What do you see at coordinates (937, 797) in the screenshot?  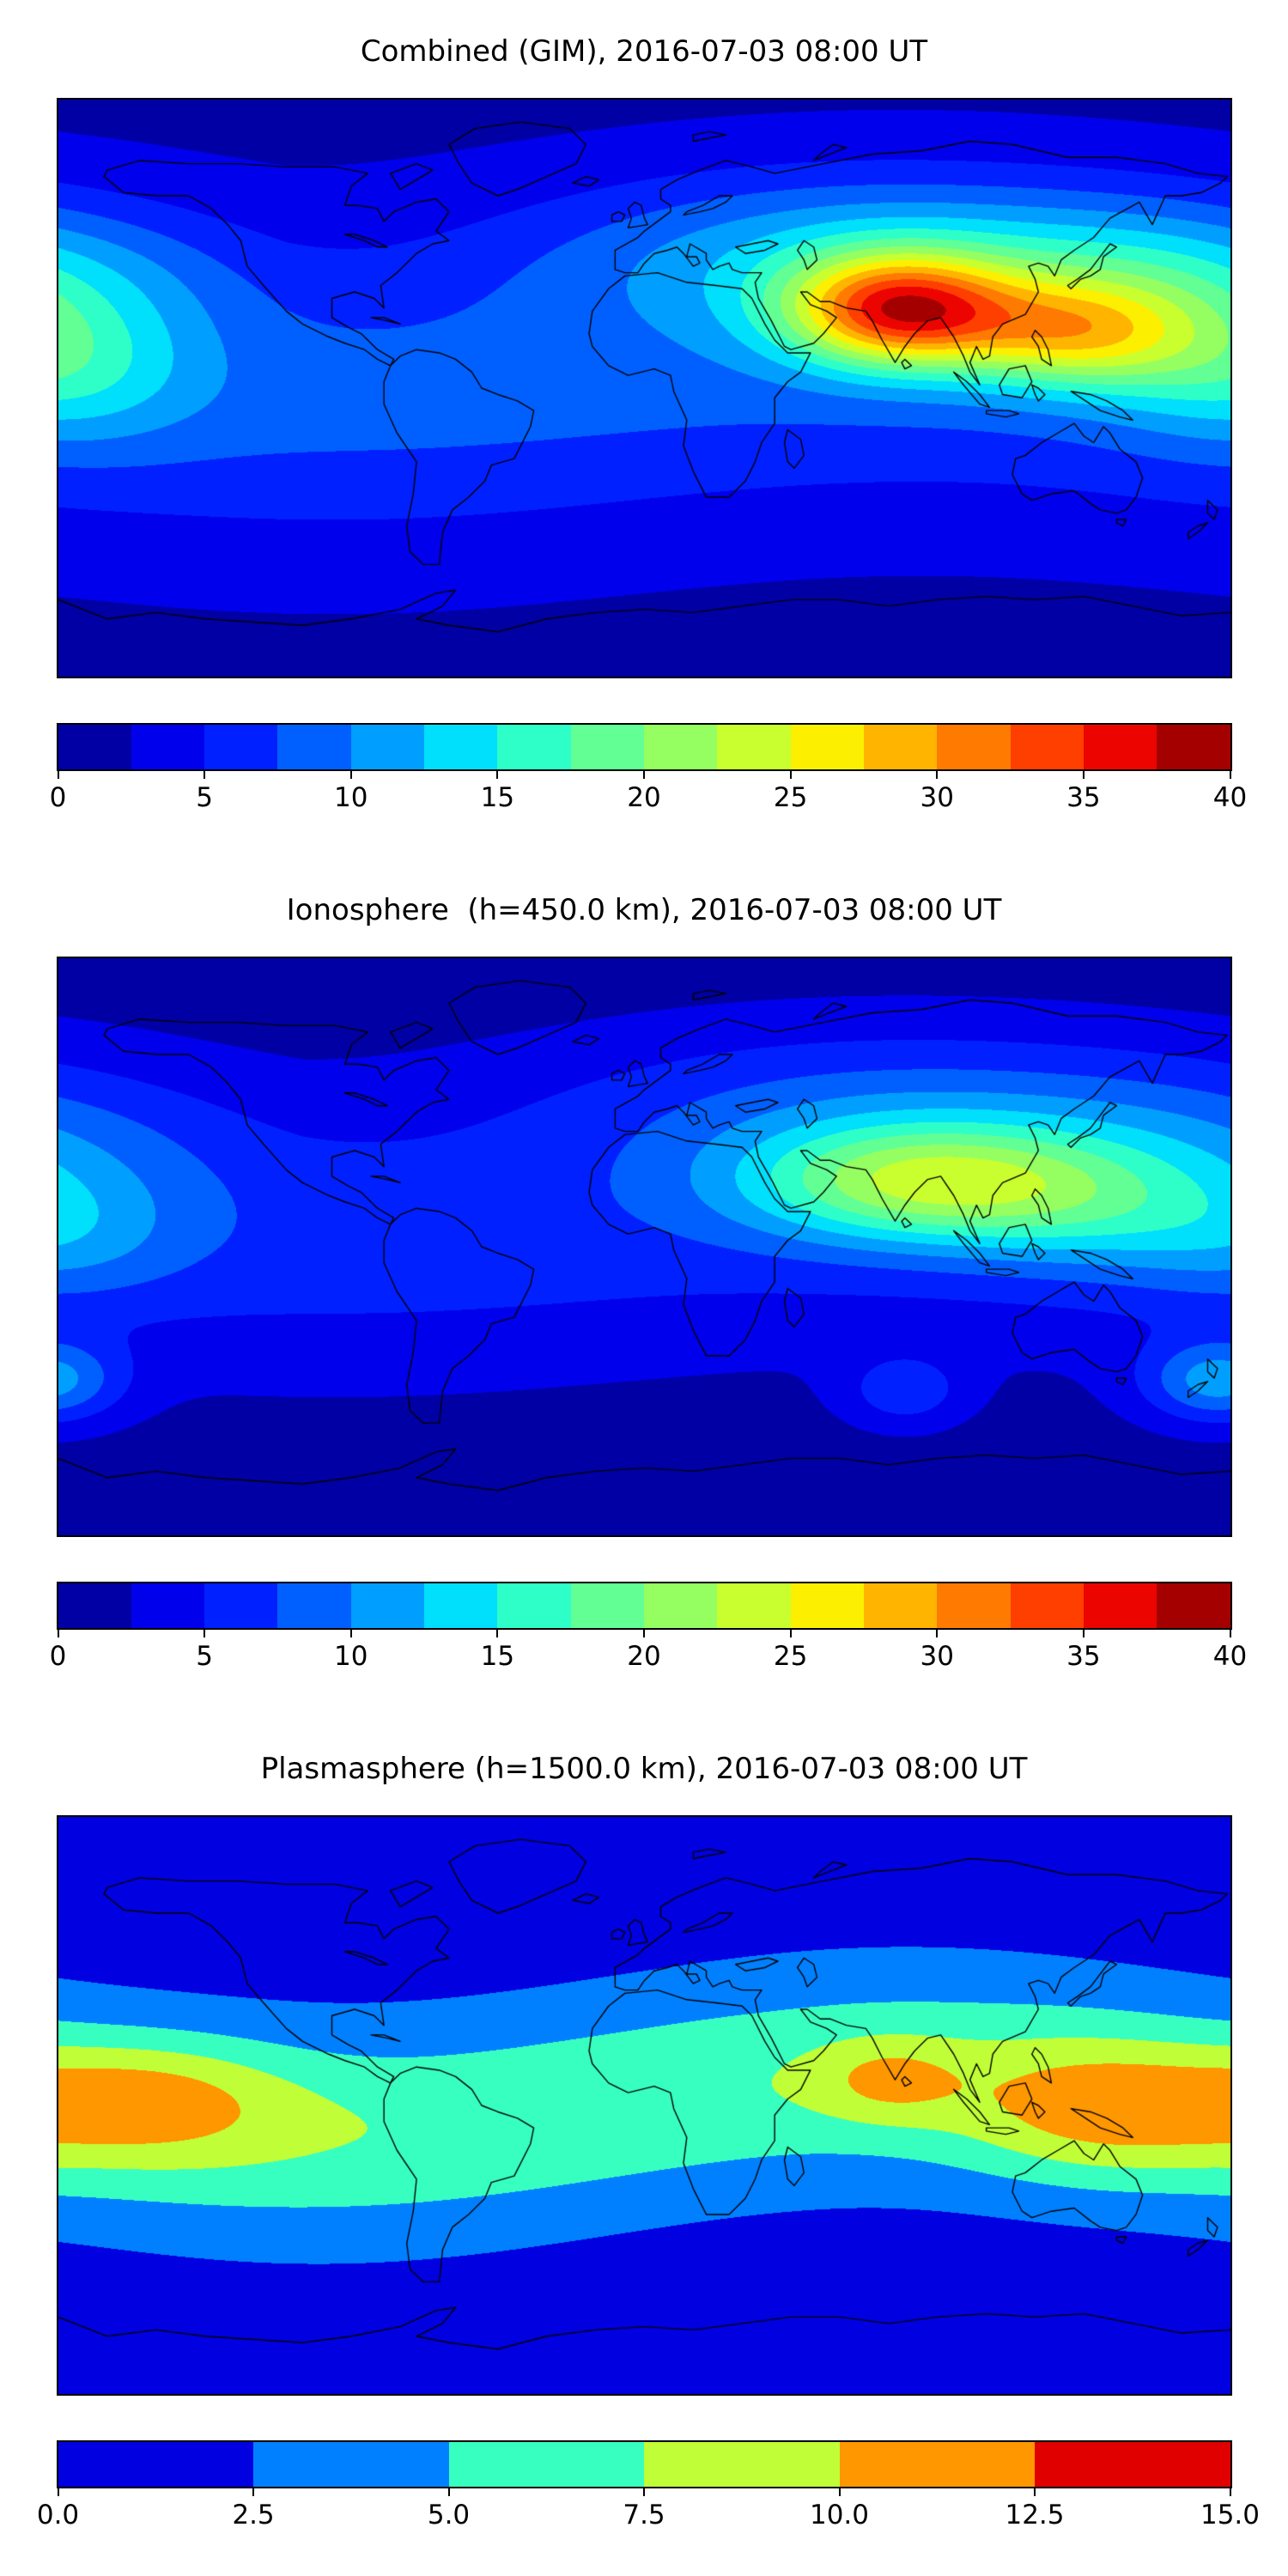 I see `colorbar-tick-label: 30` at bounding box center [937, 797].